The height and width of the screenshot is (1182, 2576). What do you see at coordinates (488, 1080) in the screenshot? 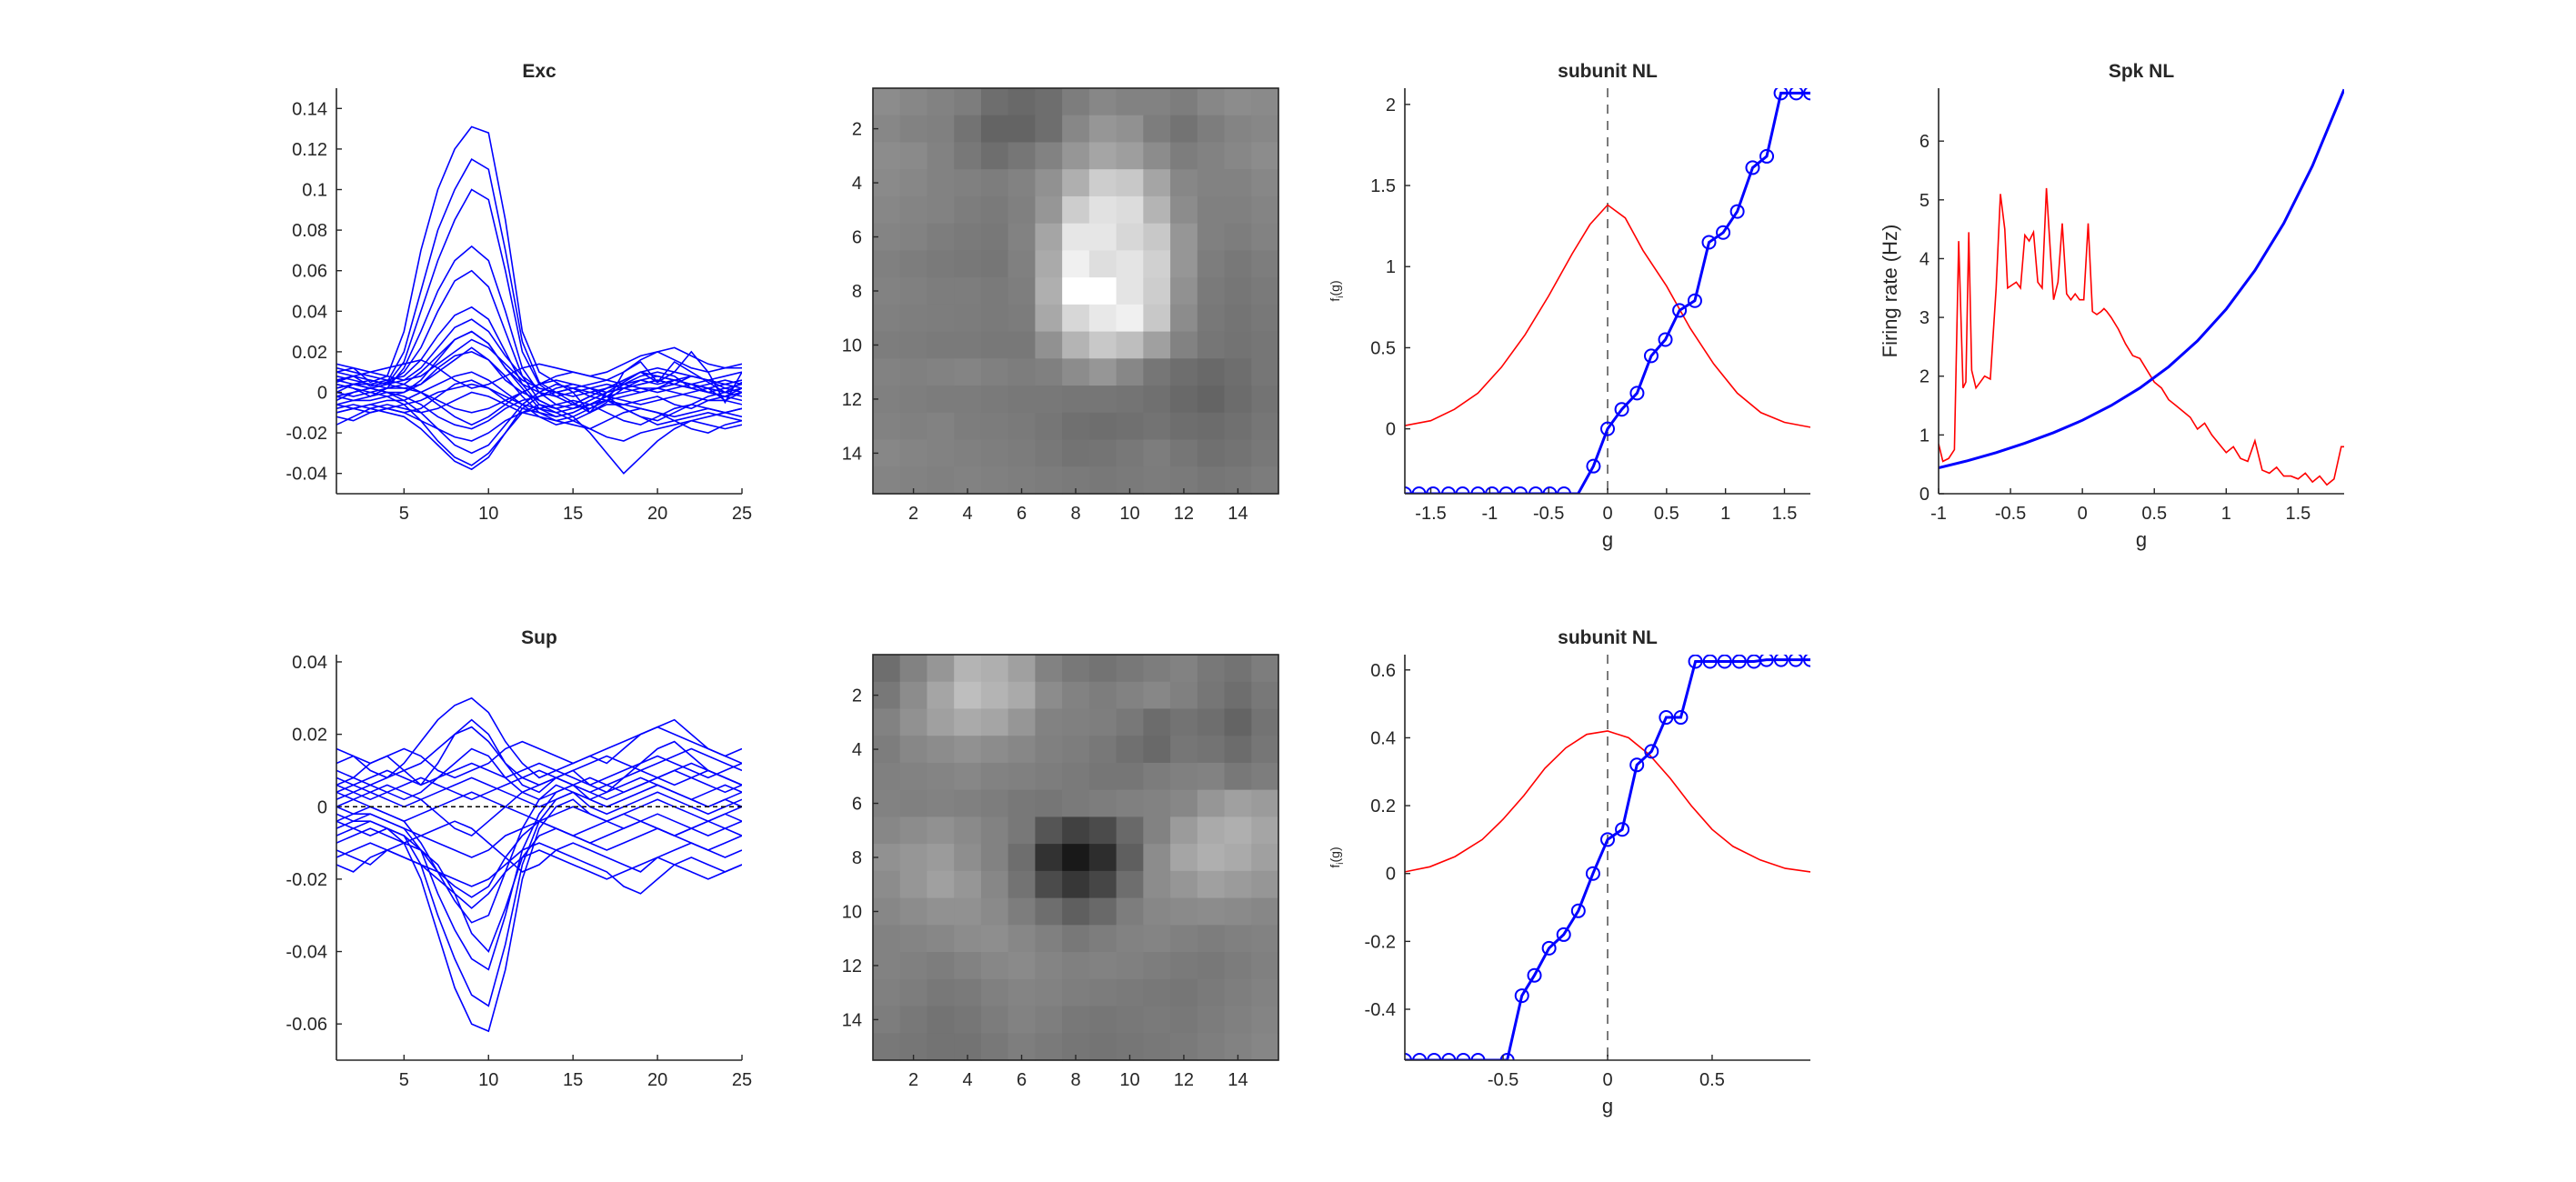
I see `x-tick-label: 10` at bounding box center [488, 1080].